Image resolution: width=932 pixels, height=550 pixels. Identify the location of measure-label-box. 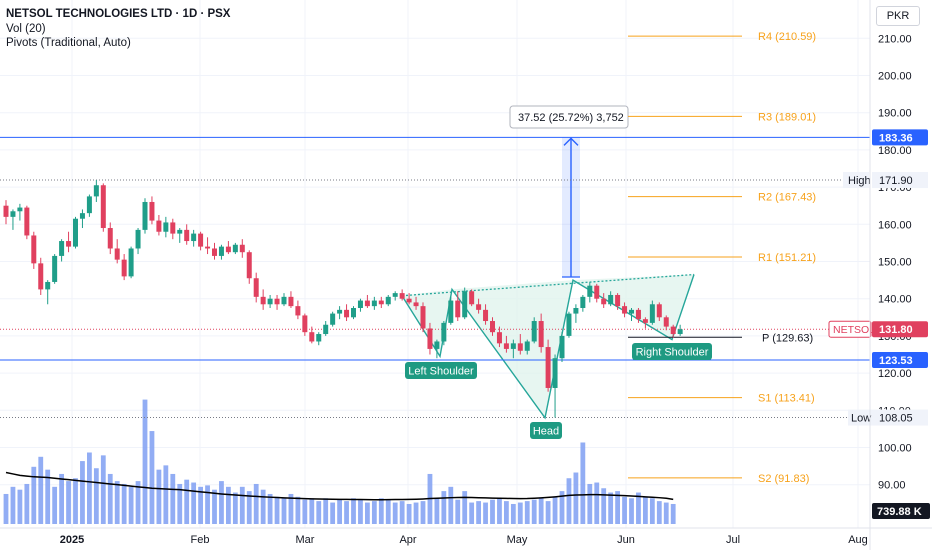
(569, 117).